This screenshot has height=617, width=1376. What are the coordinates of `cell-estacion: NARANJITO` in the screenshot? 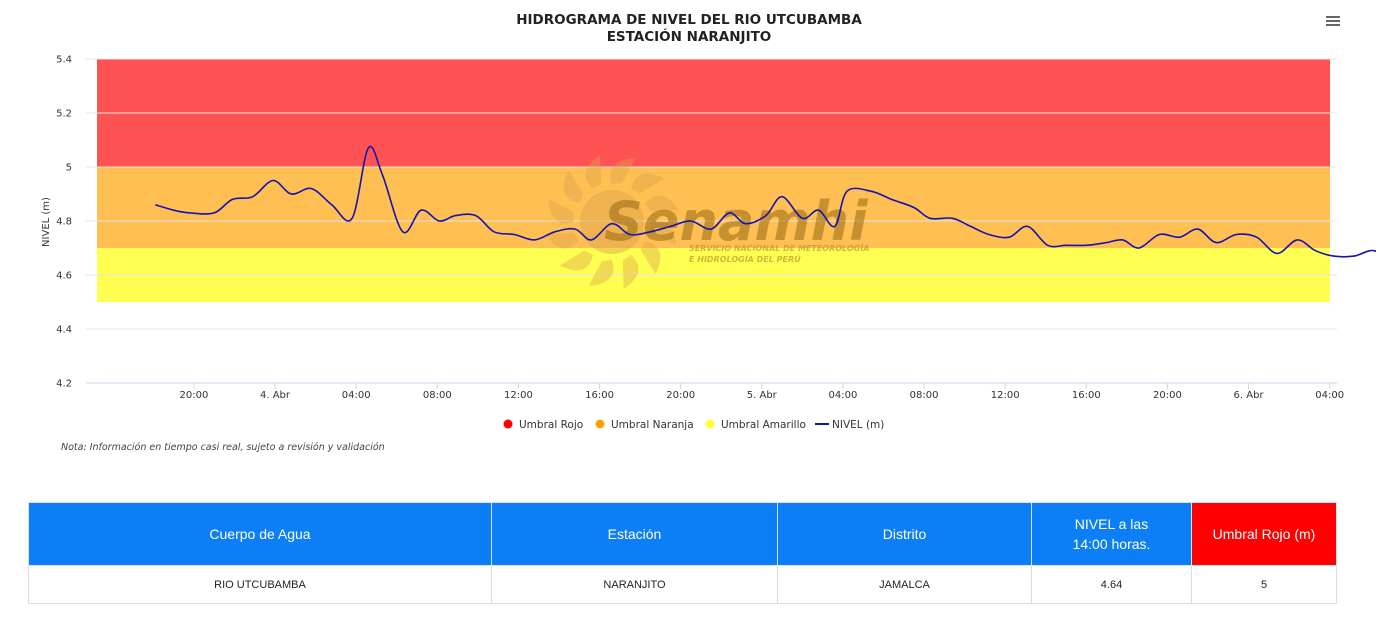 It's located at (634, 584).